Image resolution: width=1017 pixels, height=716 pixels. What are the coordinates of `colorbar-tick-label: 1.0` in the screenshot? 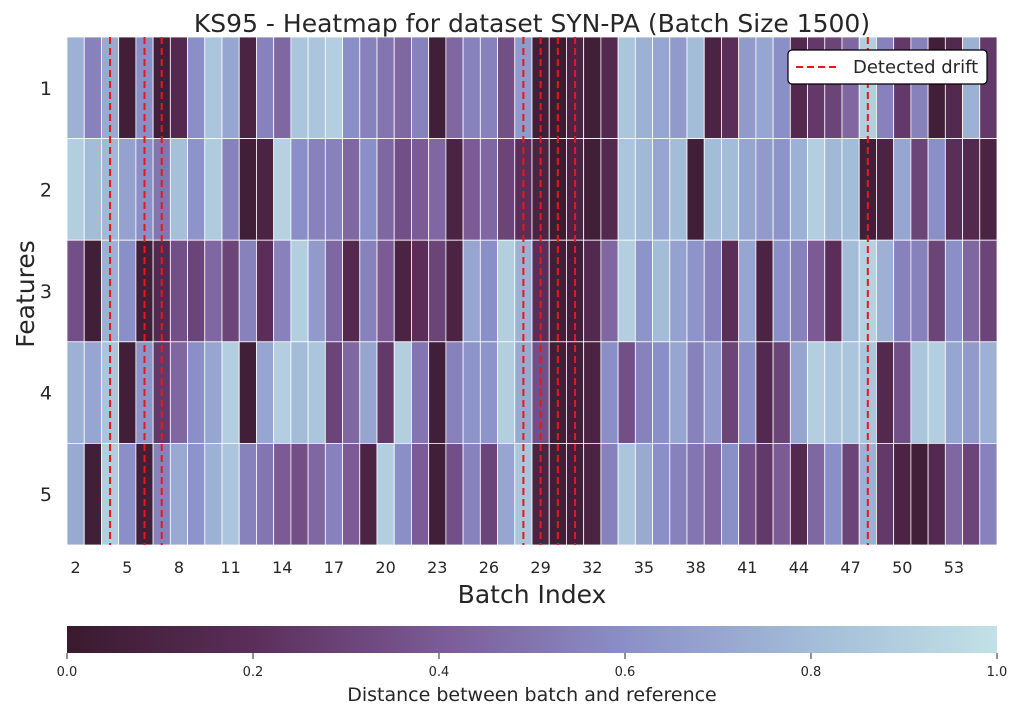 It's located at (997, 672).